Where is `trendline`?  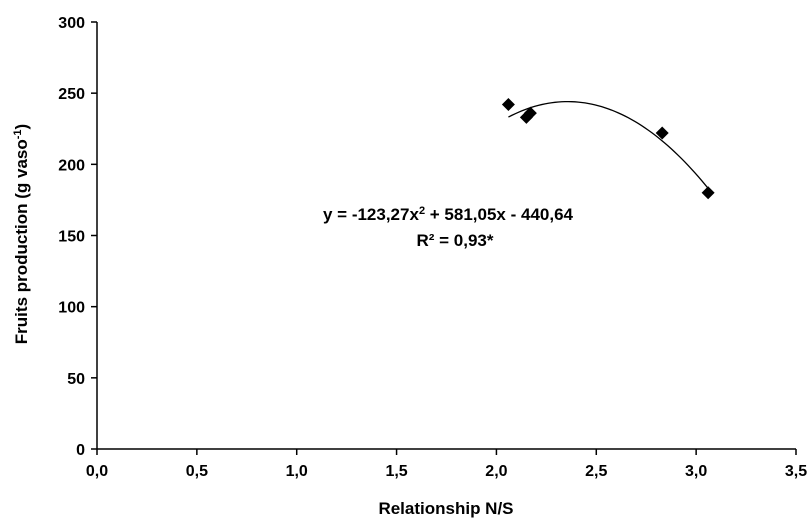 trendline is located at coordinates (608, 144).